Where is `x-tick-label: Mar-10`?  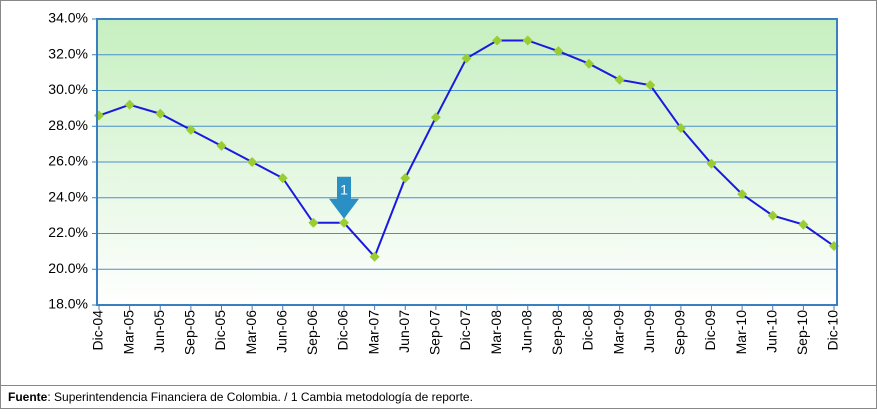 x-tick-label: Mar-10 is located at coordinates (741, 332).